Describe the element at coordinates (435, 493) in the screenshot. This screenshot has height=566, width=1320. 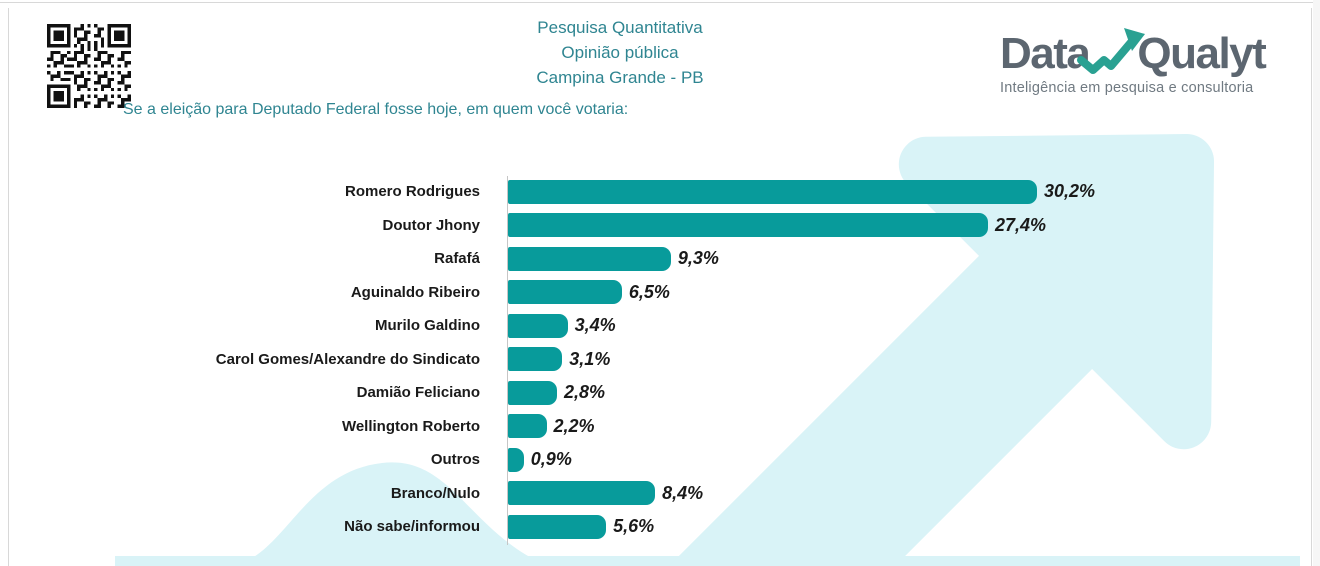
I see `category-label: Branco/Nulo` at that location.